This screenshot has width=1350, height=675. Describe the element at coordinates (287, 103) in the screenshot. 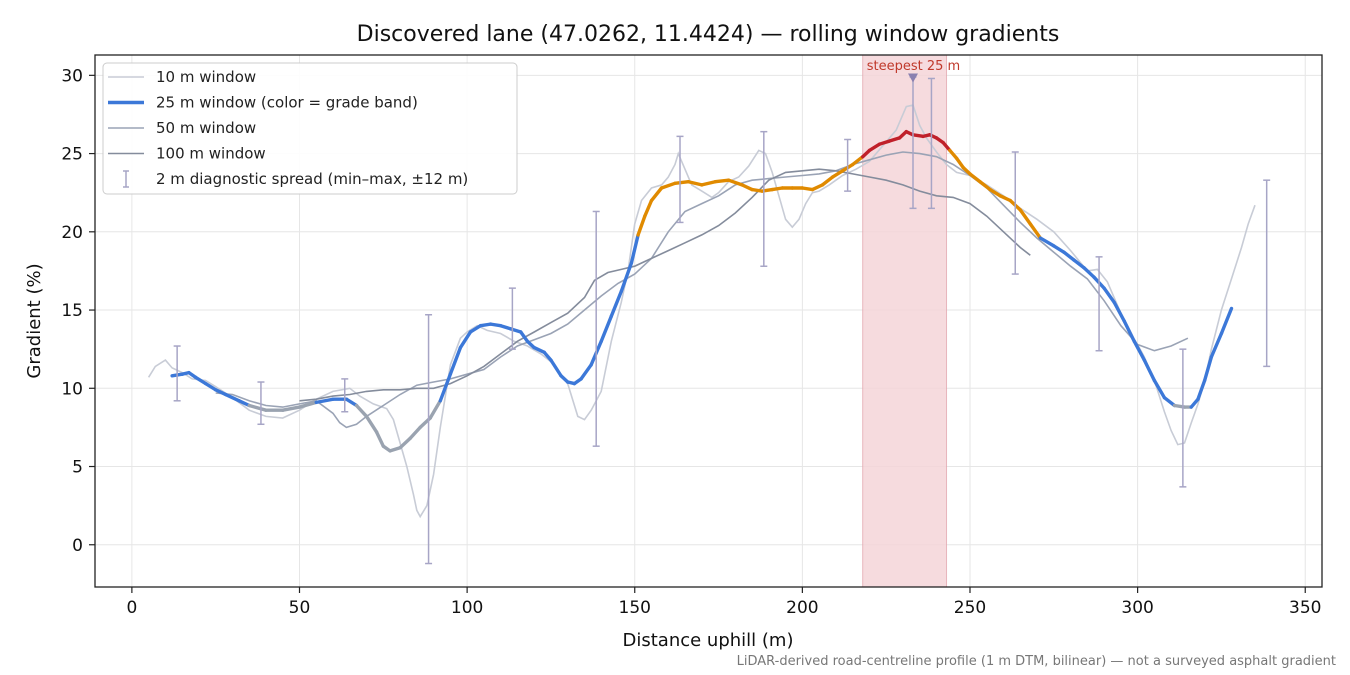

I see `svg-text:25 m window (color = grade ban: 25 m window (color = grade band)` at that location.